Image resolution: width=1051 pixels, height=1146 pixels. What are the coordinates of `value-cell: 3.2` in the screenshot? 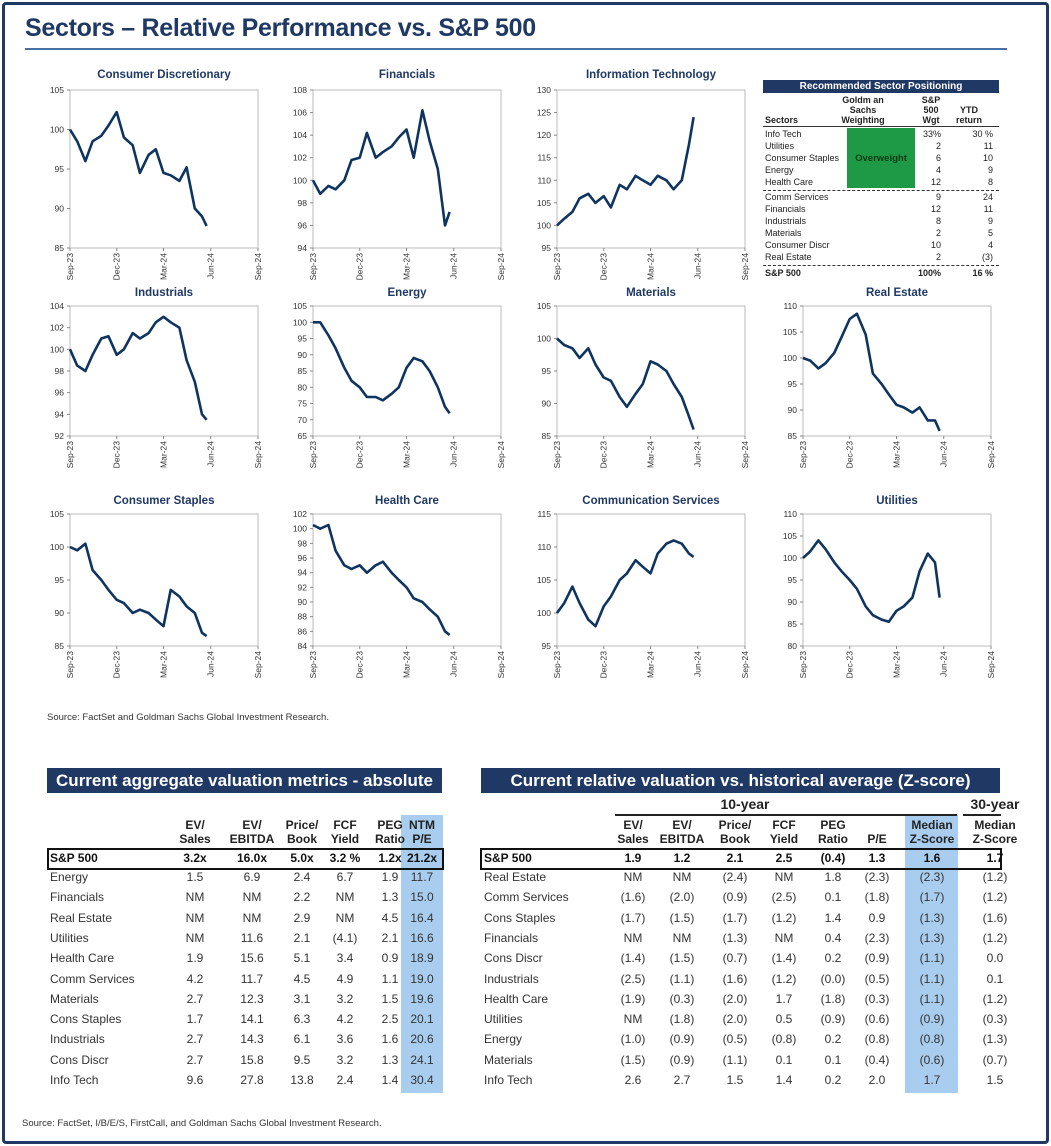 It's located at (345, 1059).